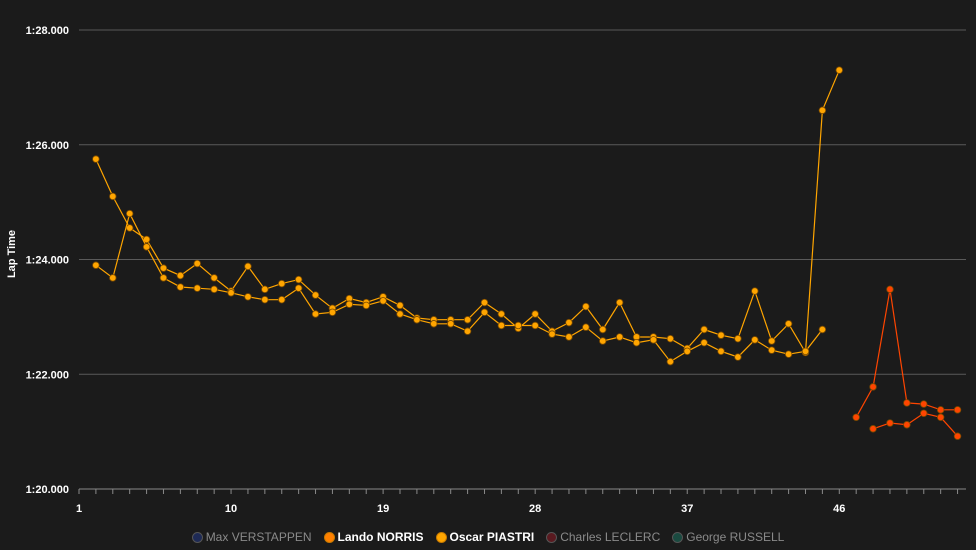  Describe the element at coordinates (251, 537) in the screenshot. I see `legend-item-max-verstappen: Max VERSTAPPEN` at that location.